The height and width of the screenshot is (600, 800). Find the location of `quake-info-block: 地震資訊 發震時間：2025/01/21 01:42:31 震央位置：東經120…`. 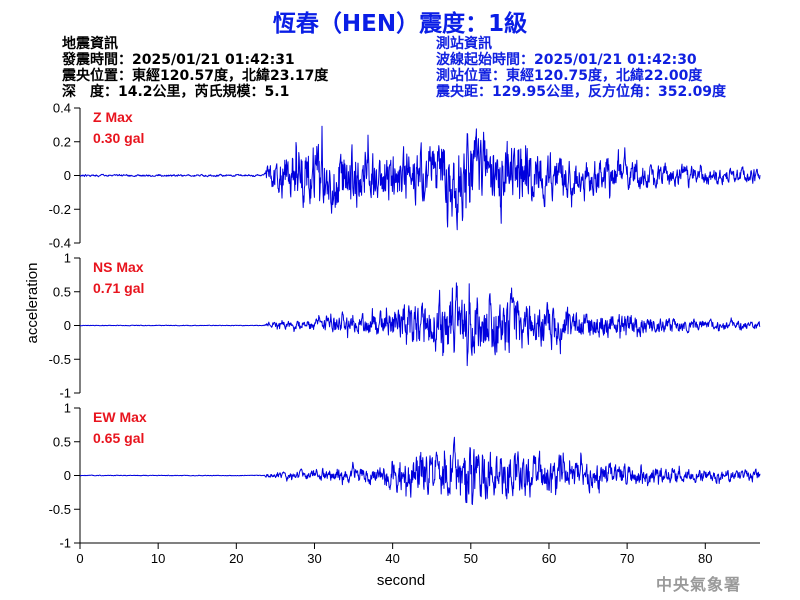

quake-info-block: 地震資訊 發震時間：2025/01/21 01:42:31 震央位置：東經120… is located at coordinates (195, 68).